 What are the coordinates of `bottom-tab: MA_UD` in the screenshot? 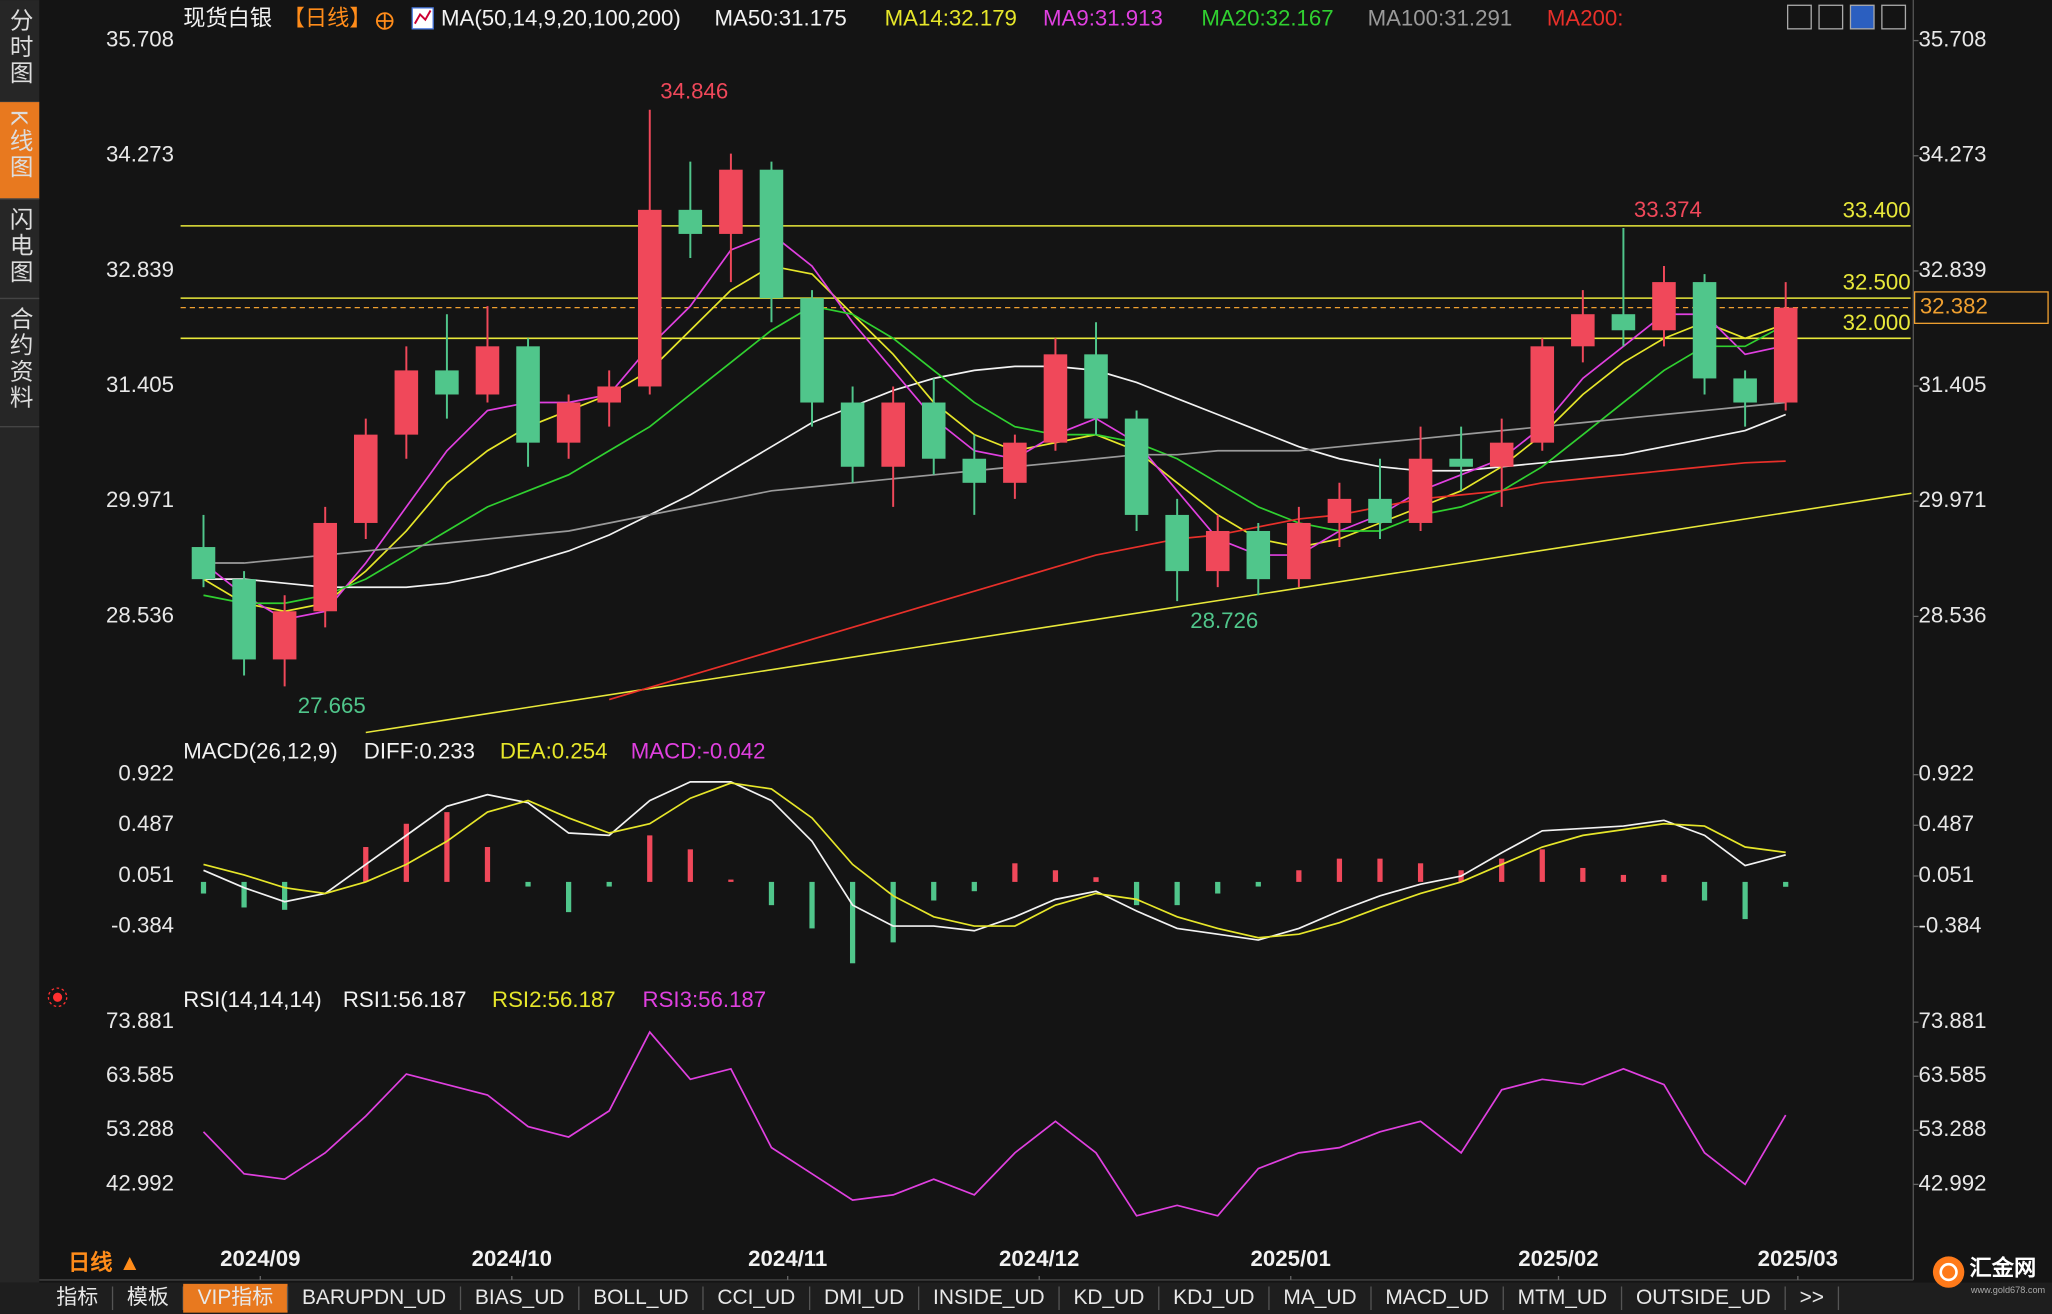 It's located at (1319, 1297).